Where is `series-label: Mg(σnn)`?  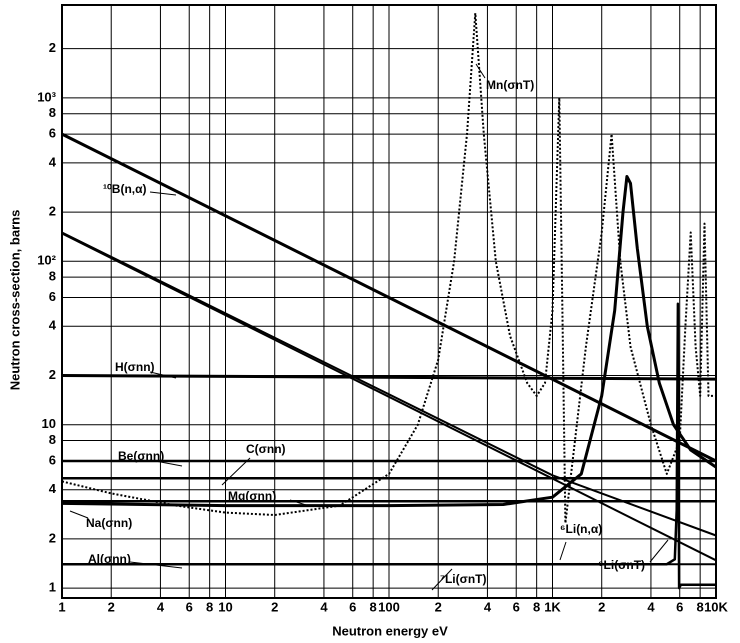 series-label: Mg(σnn) is located at coordinates (252, 496).